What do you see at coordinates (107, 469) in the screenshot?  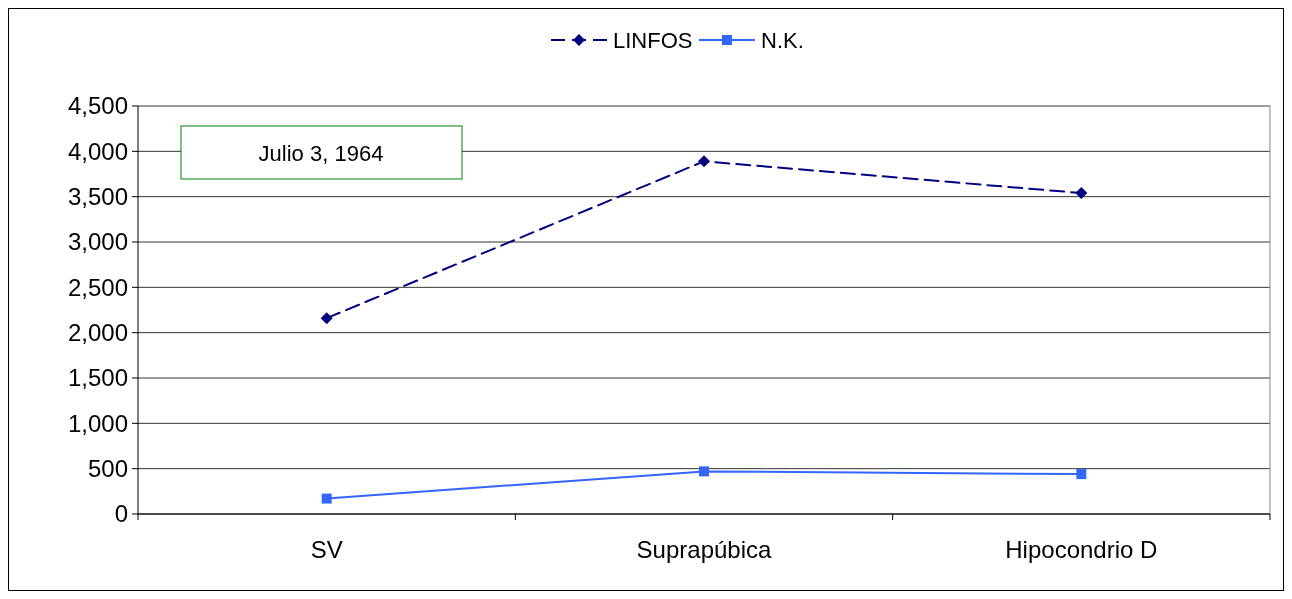 I see `y-tick-label: 500` at bounding box center [107, 469].